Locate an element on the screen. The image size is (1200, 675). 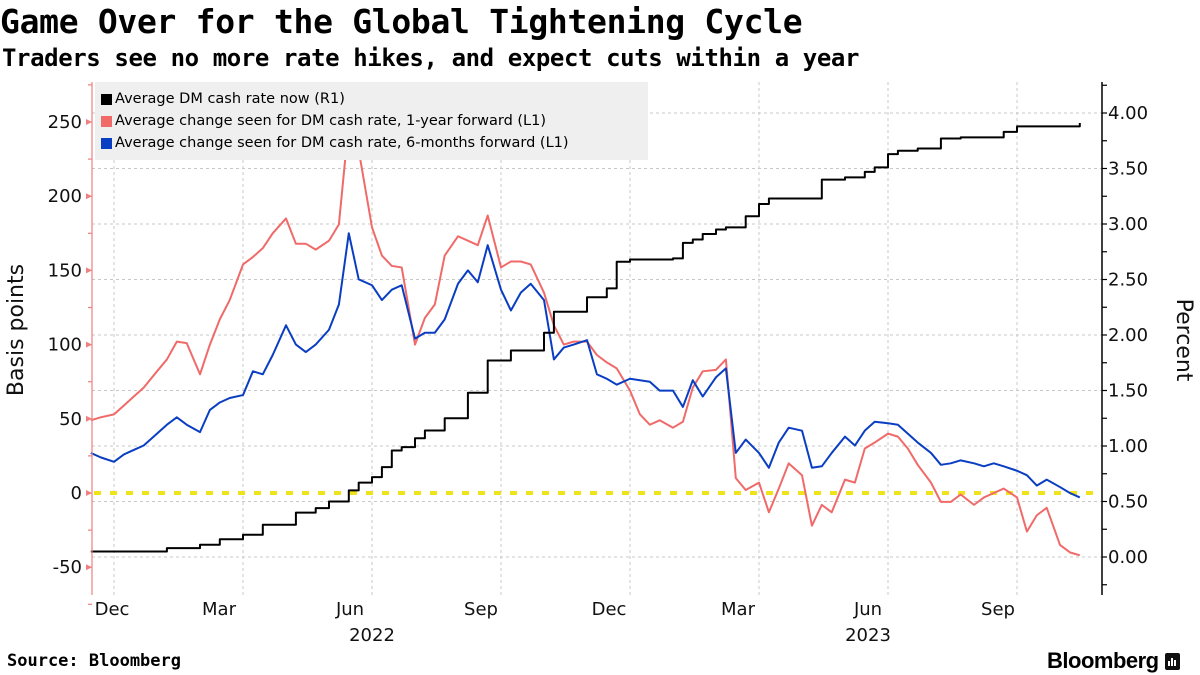
right-tick-label: 2.50 is located at coordinates (1128, 280).